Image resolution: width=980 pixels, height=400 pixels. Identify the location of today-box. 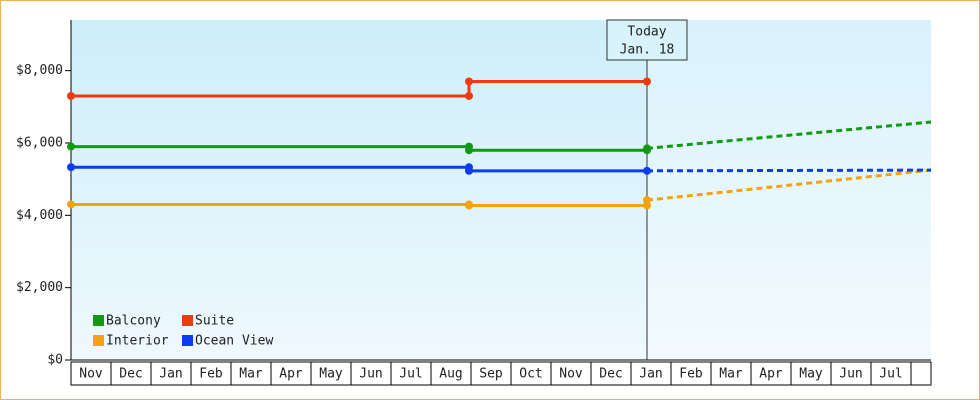
(647, 40).